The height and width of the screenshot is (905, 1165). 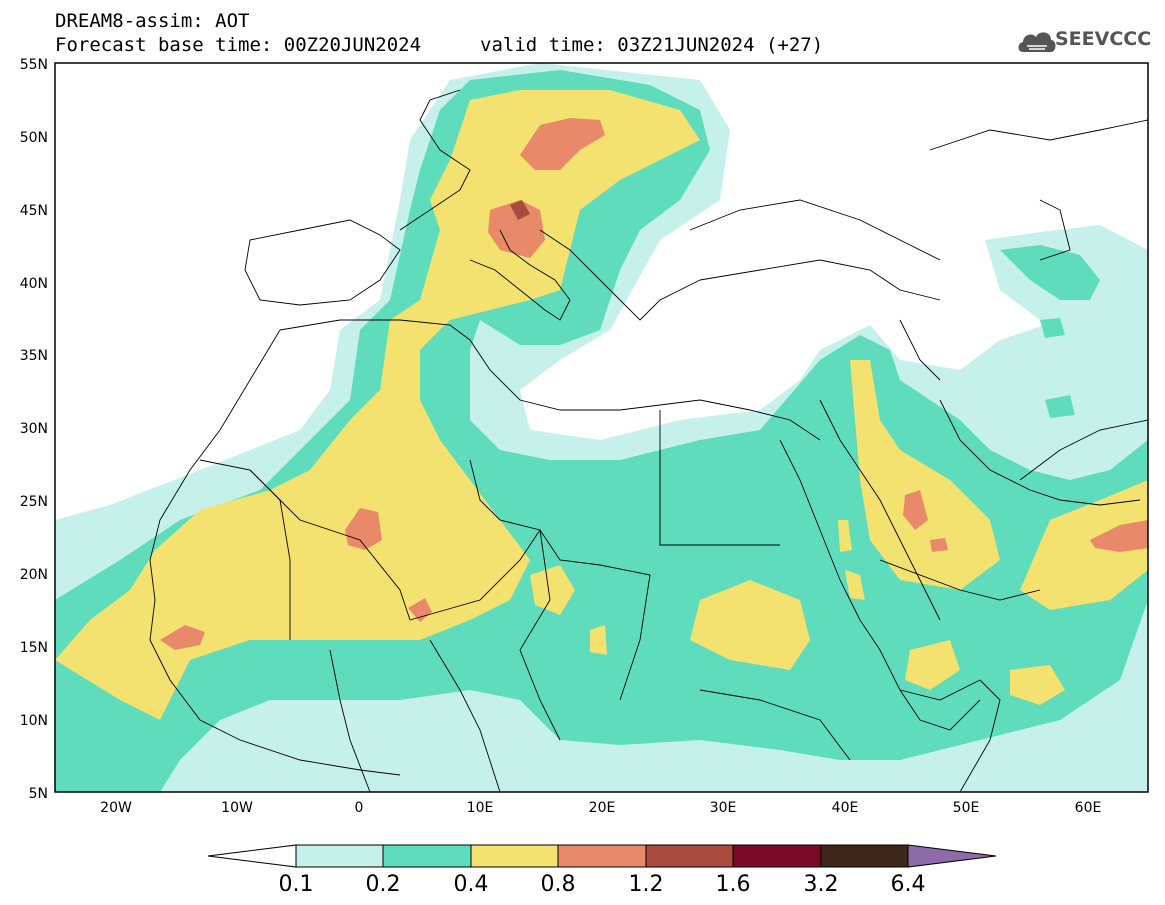 I want to click on lon-tick-label: 10E, so click(x=480, y=808).